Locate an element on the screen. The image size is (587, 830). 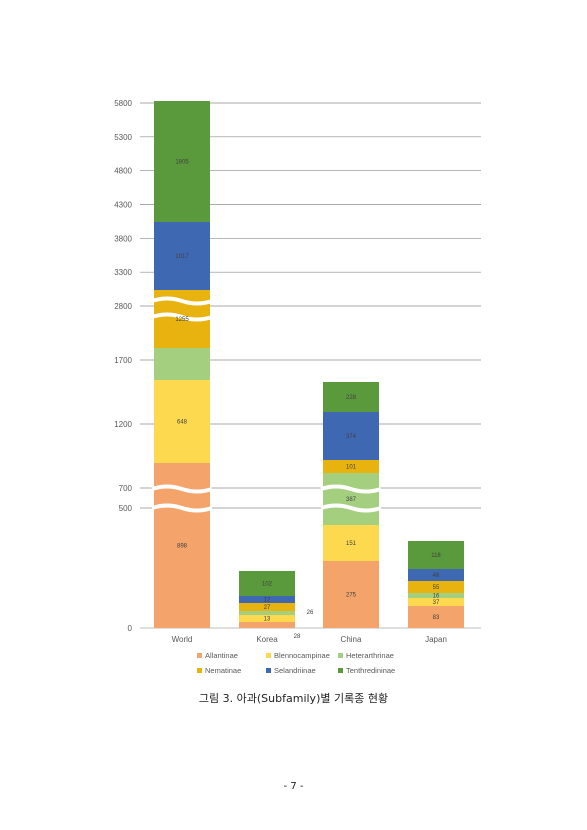
axis-break-marks is located at coordinates (266, 404).